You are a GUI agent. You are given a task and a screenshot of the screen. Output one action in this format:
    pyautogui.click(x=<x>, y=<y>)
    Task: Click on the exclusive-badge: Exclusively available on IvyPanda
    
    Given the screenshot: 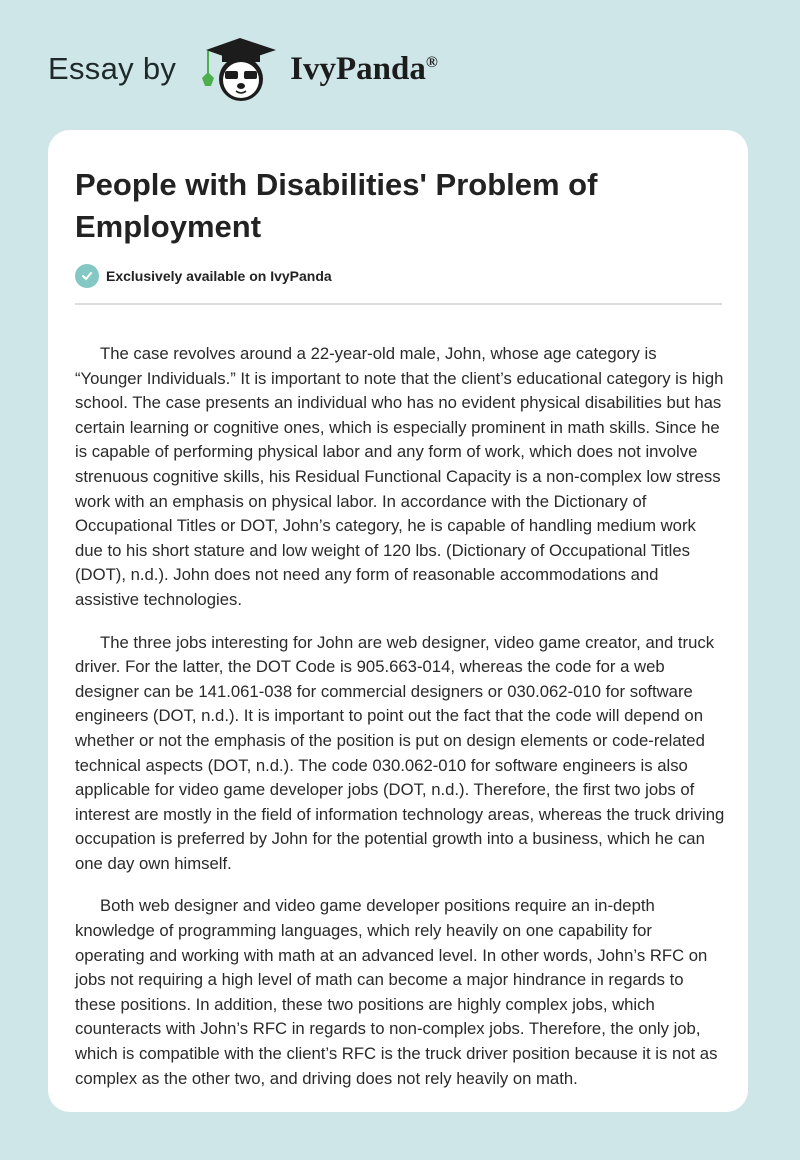 What is the action you would take?
    pyautogui.click(x=203, y=276)
    